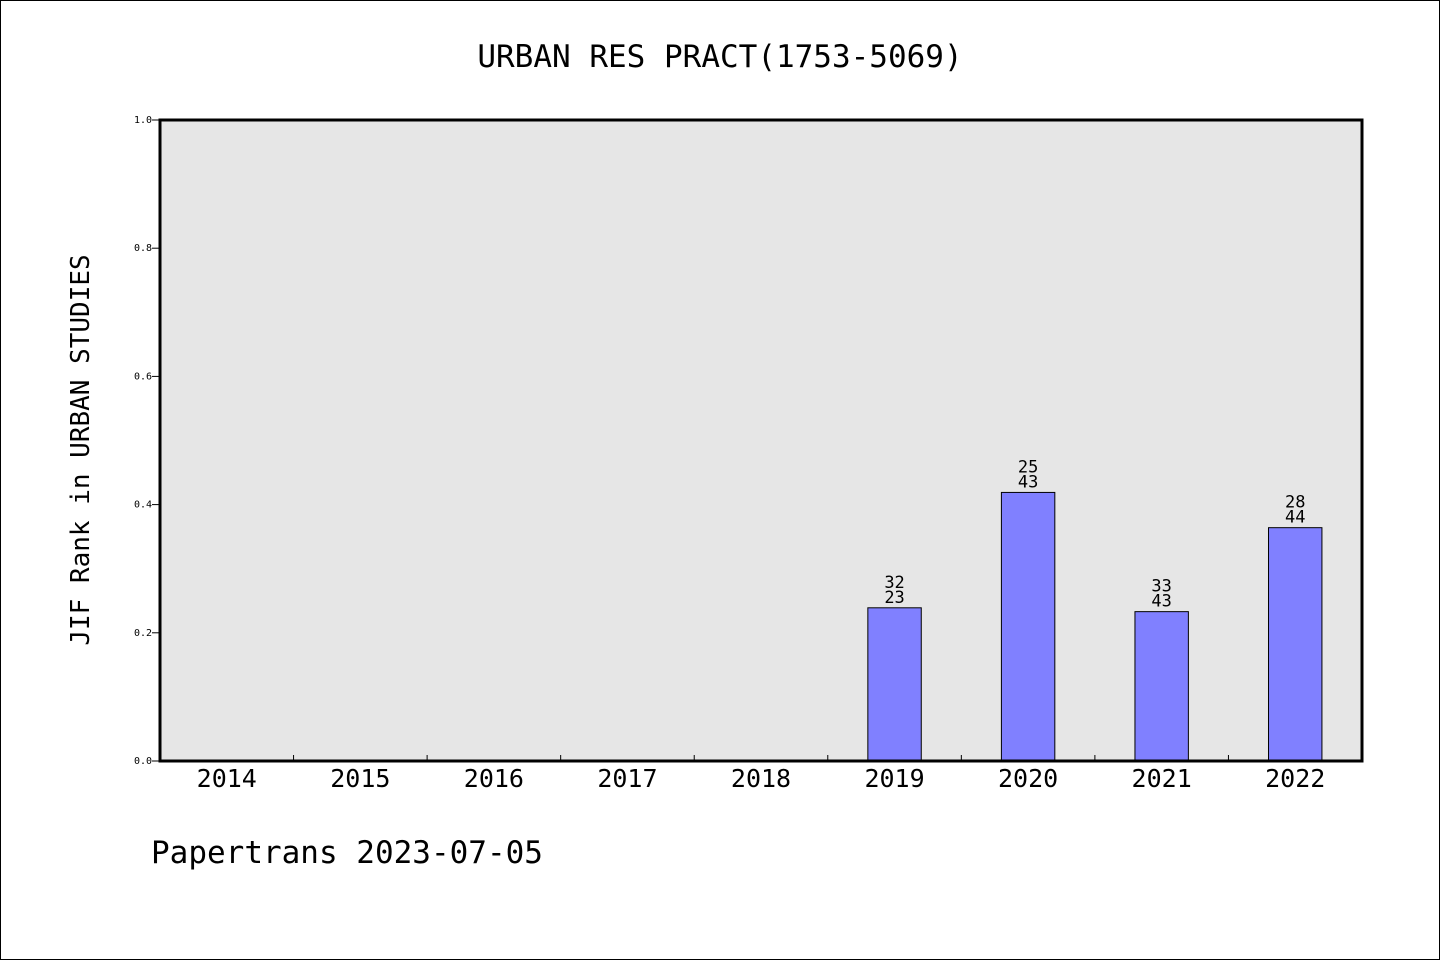  I want to click on x-tick-label: 2020, so click(1028, 778).